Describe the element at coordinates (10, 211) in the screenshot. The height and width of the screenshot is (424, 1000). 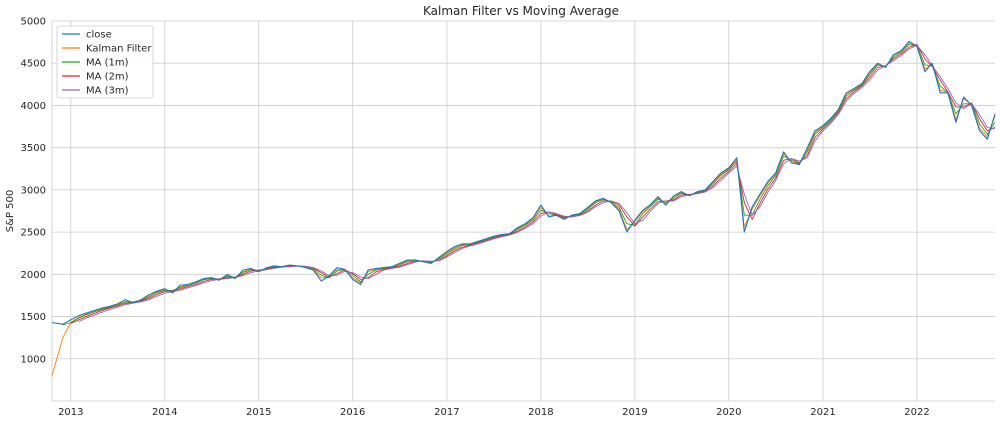
I see `y-axis-title: S&P 500` at that location.